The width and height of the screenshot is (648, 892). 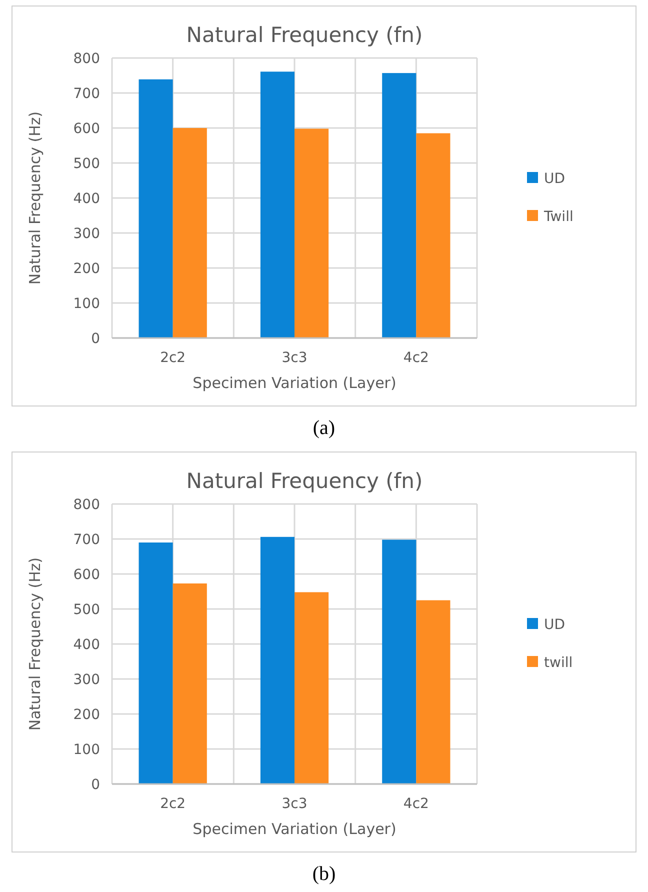 I want to click on legend-label: twill, so click(x=558, y=662).